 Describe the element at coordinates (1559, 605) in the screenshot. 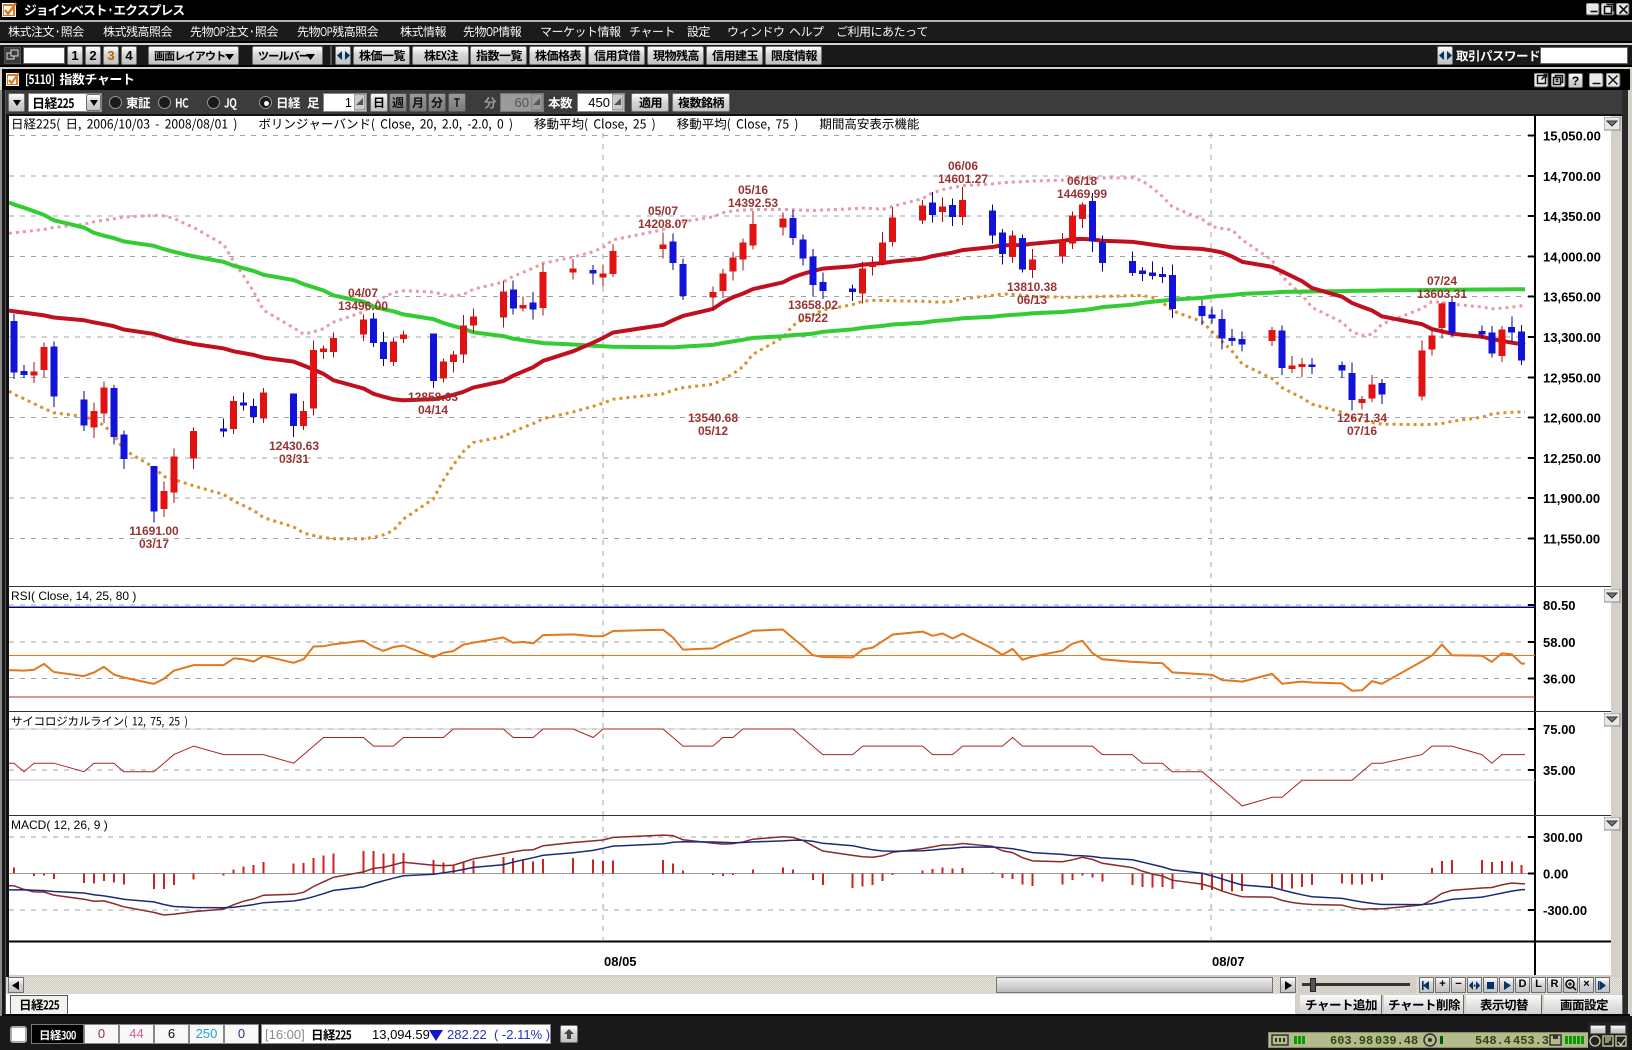

I see `svg-text: 80.50` at that location.